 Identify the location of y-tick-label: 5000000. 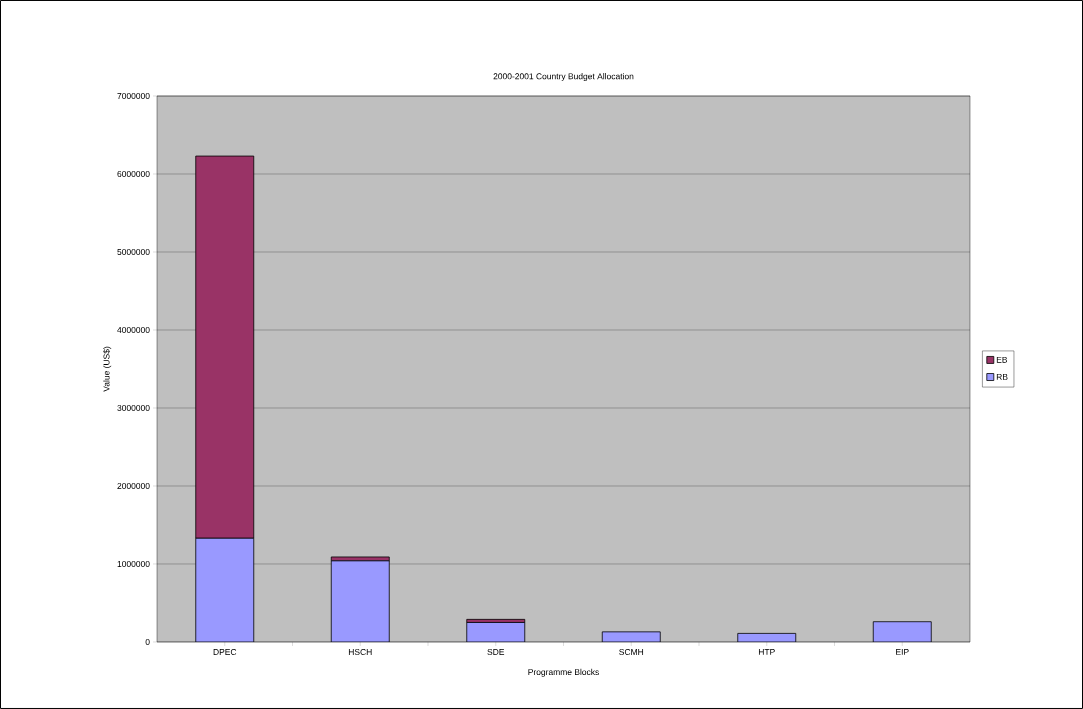
(133, 252).